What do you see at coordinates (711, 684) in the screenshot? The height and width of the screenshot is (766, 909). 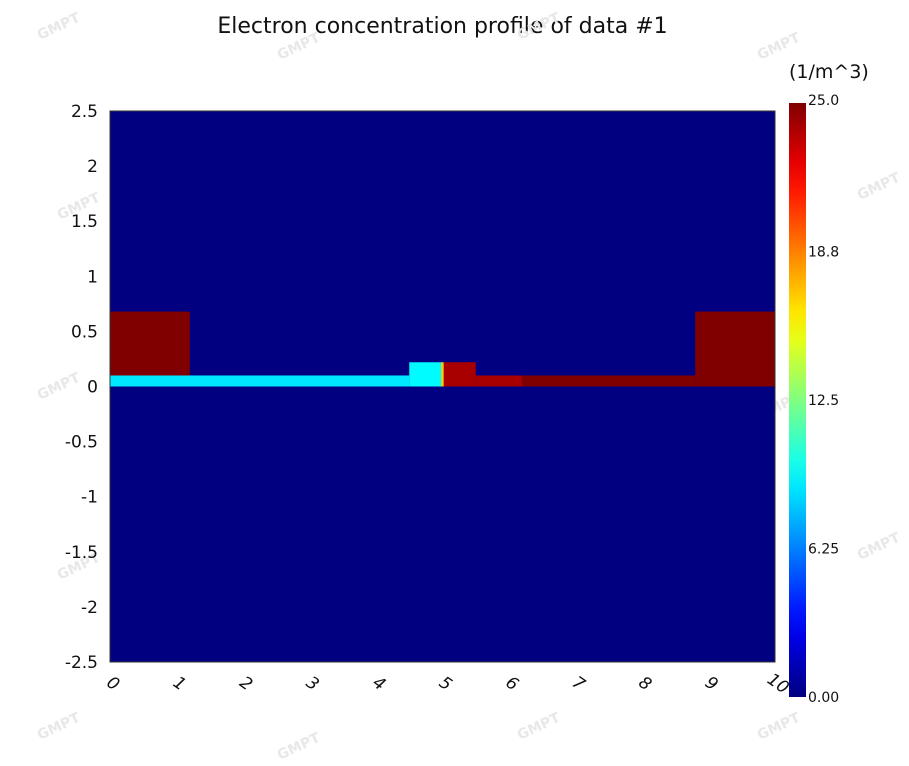 I see `x-tick-label: 9` at bounding box center [711, 684].